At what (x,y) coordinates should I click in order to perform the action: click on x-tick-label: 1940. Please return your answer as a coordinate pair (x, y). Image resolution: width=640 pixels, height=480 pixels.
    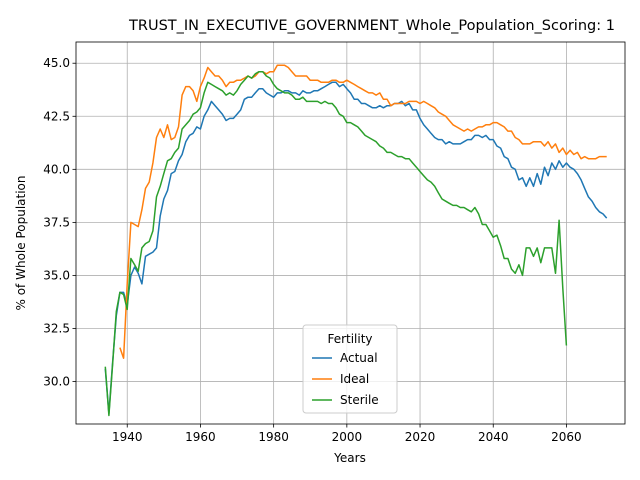
    Looking at the image, I should click on (127, 437).